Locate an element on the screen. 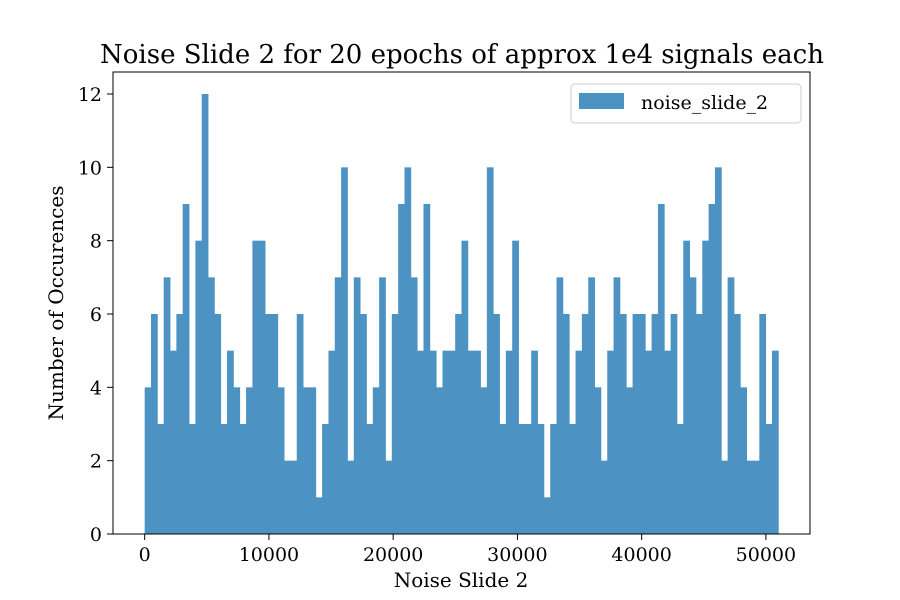 This screenshot has height=600, width=900. legend: noise_slide_2 is located at coordinates (686, 103).